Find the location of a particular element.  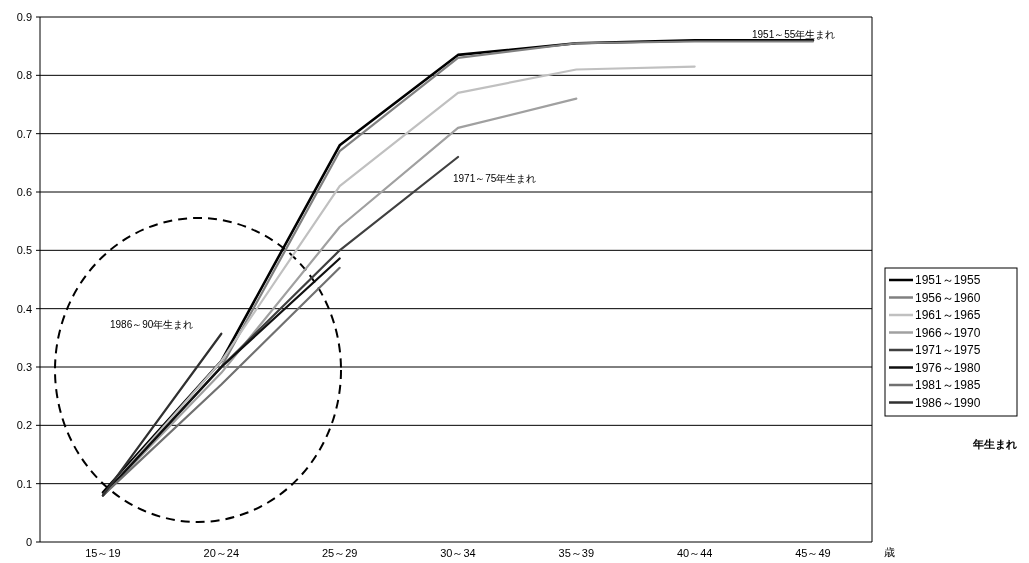

legend-label: 1981～1985 is located at coordinates (948, 385).